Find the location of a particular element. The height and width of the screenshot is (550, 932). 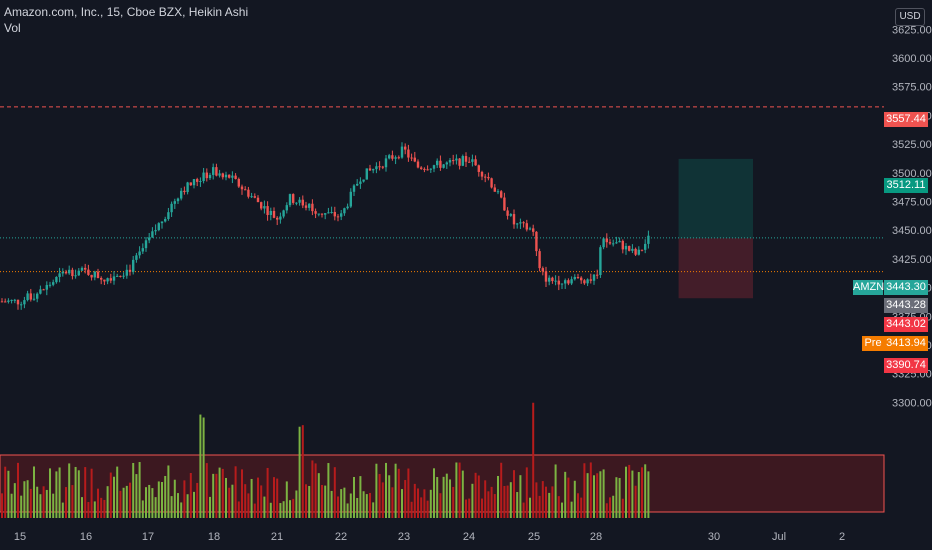

price-tick-label: 3575.00 is located at coordinates (912, 88).